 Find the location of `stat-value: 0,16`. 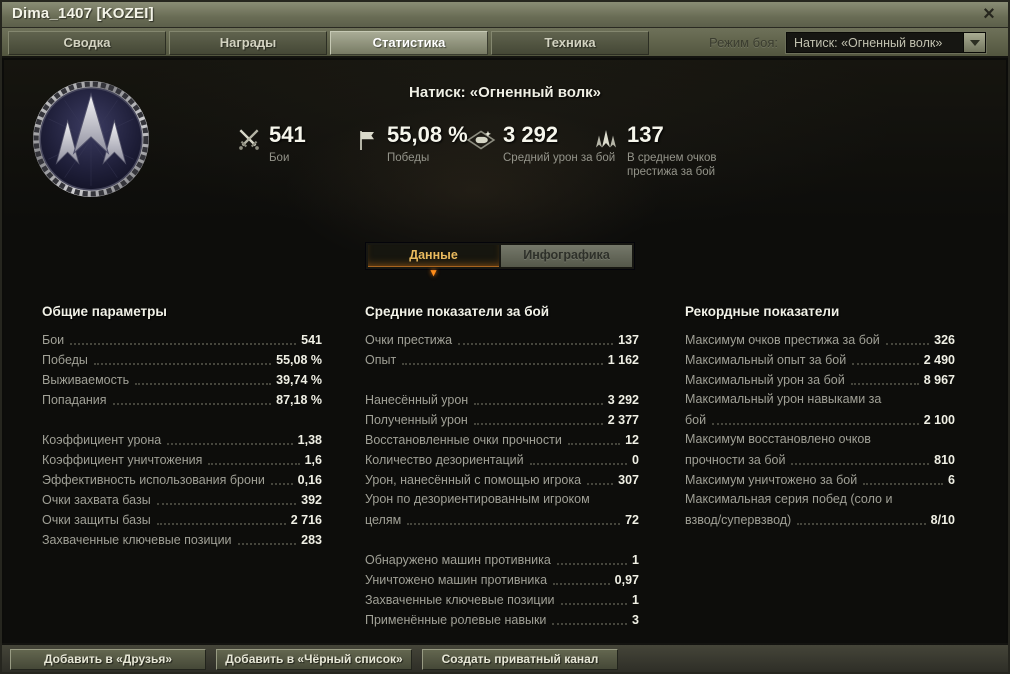

stat-value: 0,16 is located at coordinates (309, 480).